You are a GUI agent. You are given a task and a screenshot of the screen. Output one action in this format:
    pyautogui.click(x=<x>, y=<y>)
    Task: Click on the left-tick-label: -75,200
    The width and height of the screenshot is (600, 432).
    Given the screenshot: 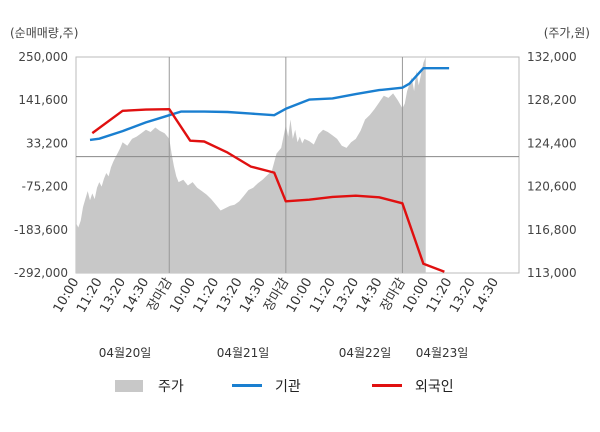 What is the action you would take?
    pyautogui.click(x=45, y=187)
    